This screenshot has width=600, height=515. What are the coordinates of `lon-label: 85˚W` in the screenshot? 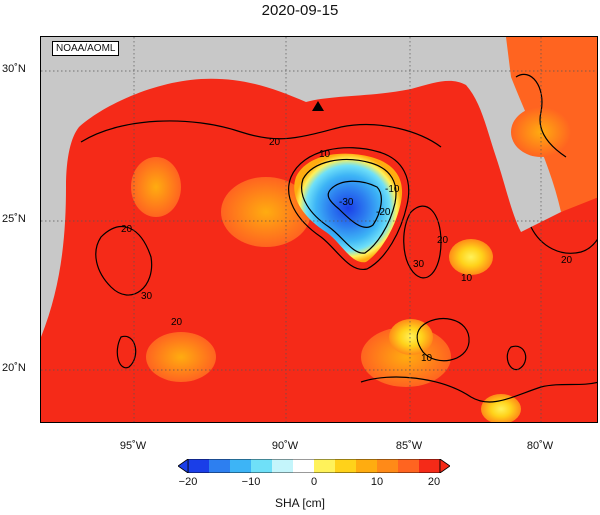 It's located at (409, 446).